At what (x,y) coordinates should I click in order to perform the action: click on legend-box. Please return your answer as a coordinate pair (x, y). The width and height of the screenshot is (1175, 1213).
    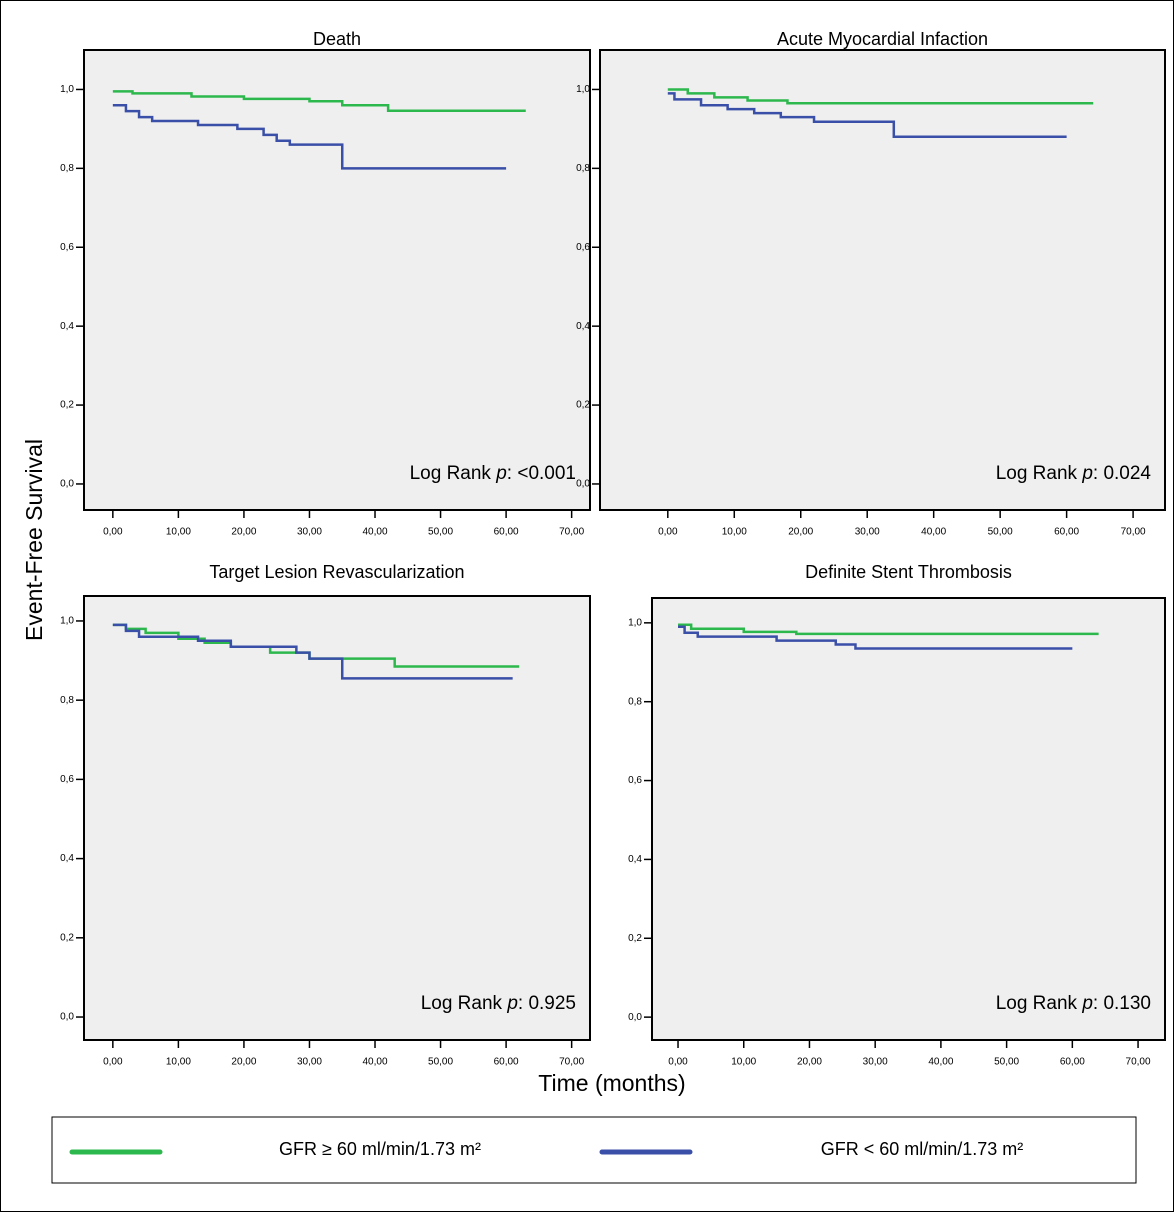
    Looking at the image, I should click on (594, 1150).